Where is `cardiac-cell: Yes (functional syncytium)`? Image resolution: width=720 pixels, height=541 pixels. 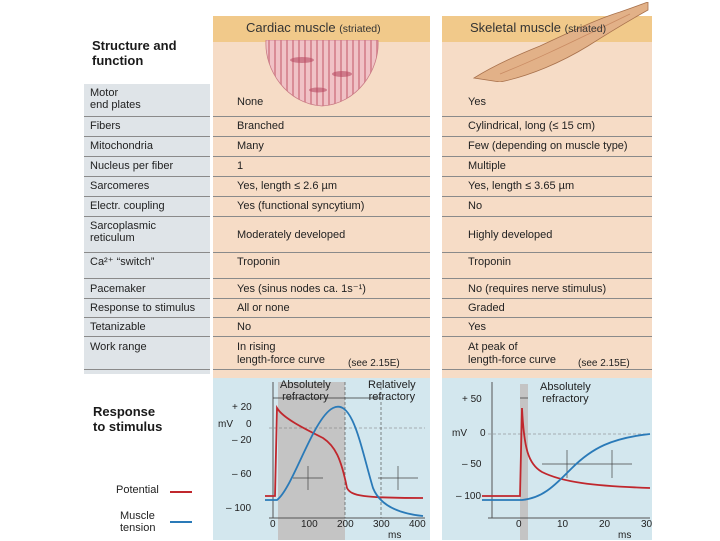 cardiac-cell: Yes (functional syncytium) is located at coordinates (301, 206).